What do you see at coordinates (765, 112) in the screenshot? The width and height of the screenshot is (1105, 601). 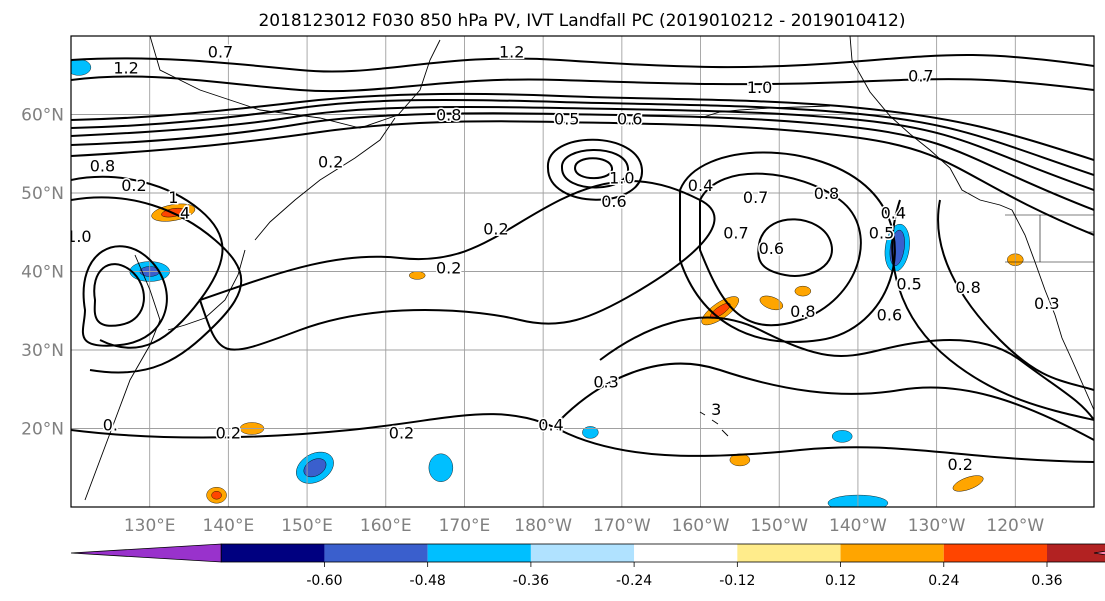 I see `coastline-aleutians` at bounding box center [765, 112].